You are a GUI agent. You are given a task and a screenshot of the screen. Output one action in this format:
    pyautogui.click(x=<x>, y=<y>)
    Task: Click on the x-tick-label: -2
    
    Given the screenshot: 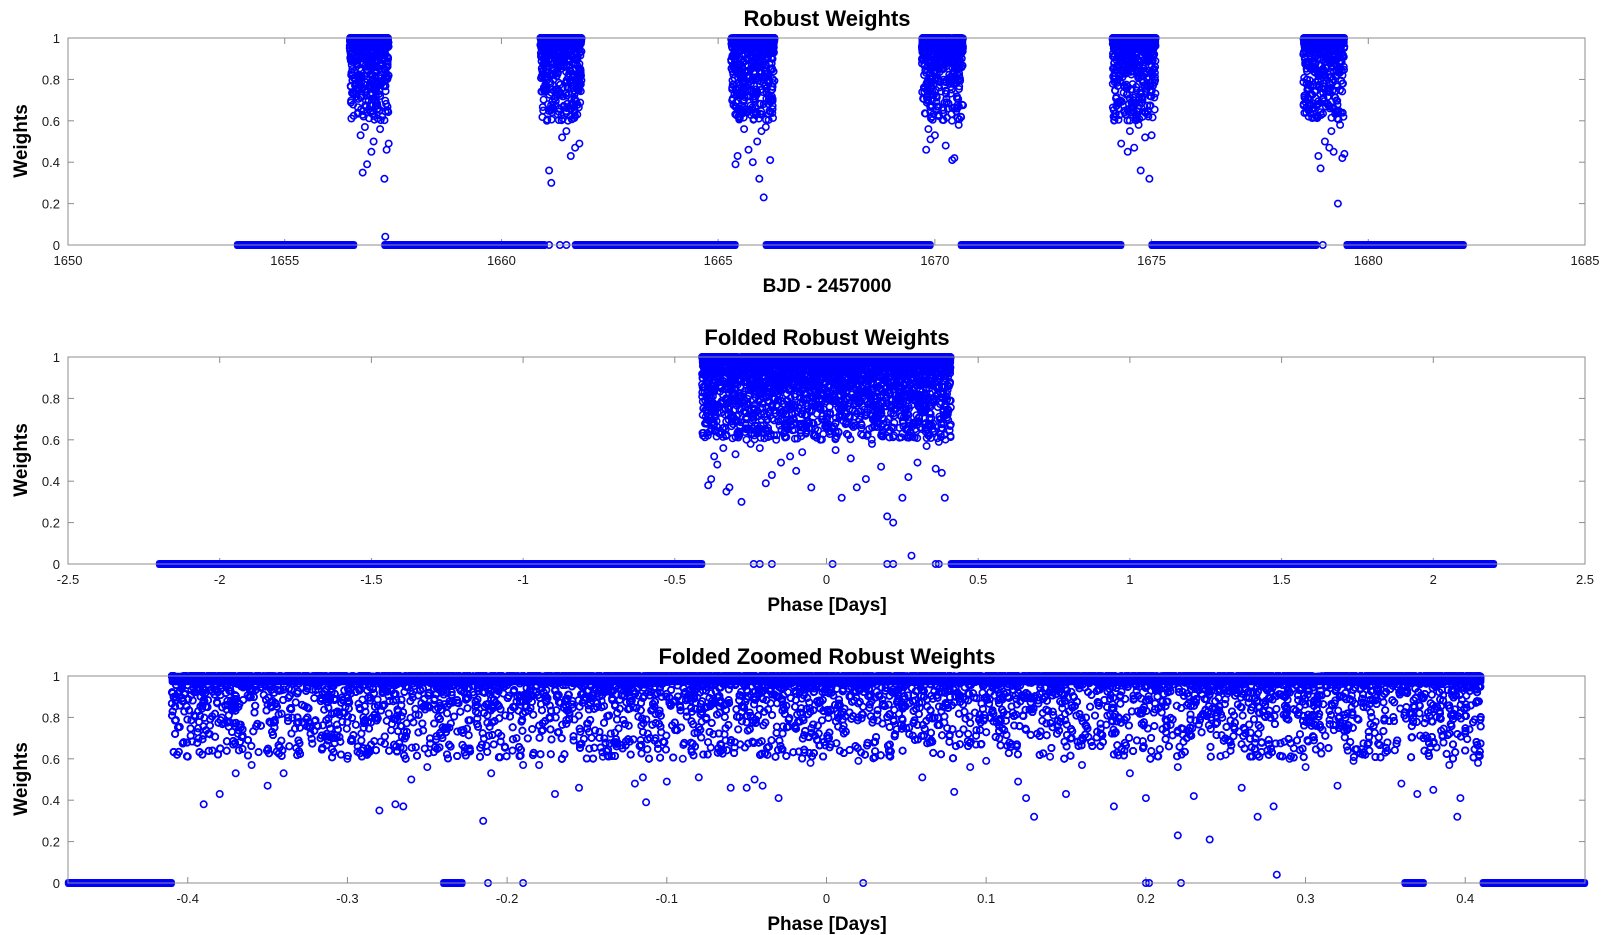 What is the action you would take?
    pyautogui.click(x=220, y=579)
    